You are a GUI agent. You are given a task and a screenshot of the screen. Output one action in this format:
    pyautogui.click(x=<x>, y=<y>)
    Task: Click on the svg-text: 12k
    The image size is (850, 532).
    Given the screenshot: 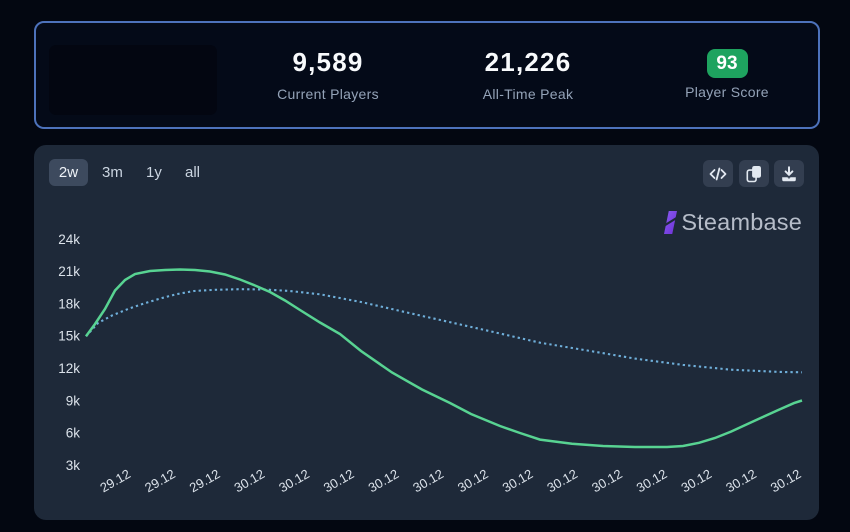 What is the action you would take?
    pyautogui.click(x=69, y=368)
    